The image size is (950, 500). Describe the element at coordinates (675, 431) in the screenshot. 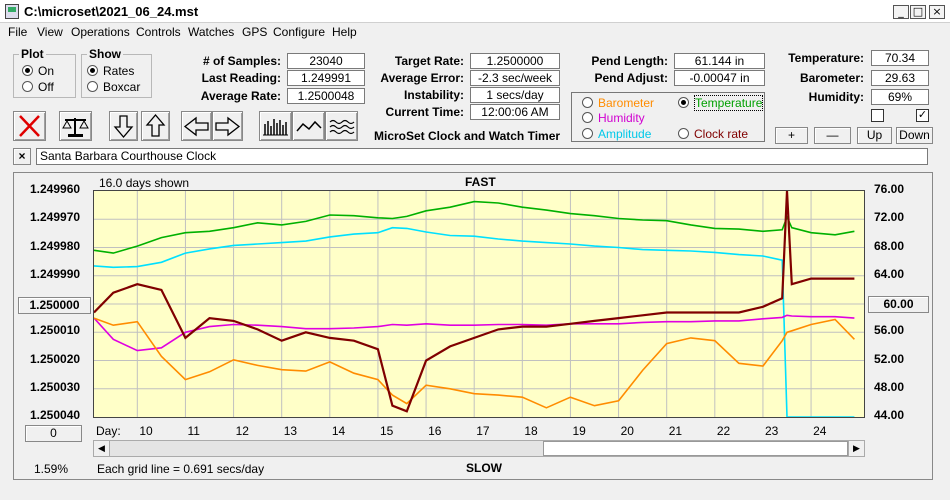

I see `x-tick-label: 21` at that location.